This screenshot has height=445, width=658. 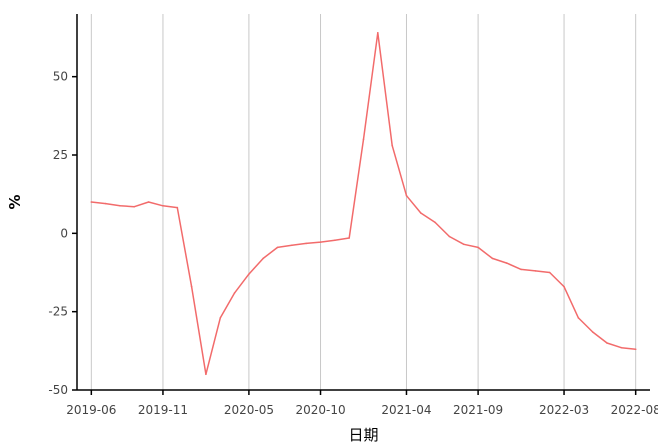 What do you see at coordinates (15, 201) in the screenshot?
I see `y-axis-title: %` at bounding box center [15, 201].